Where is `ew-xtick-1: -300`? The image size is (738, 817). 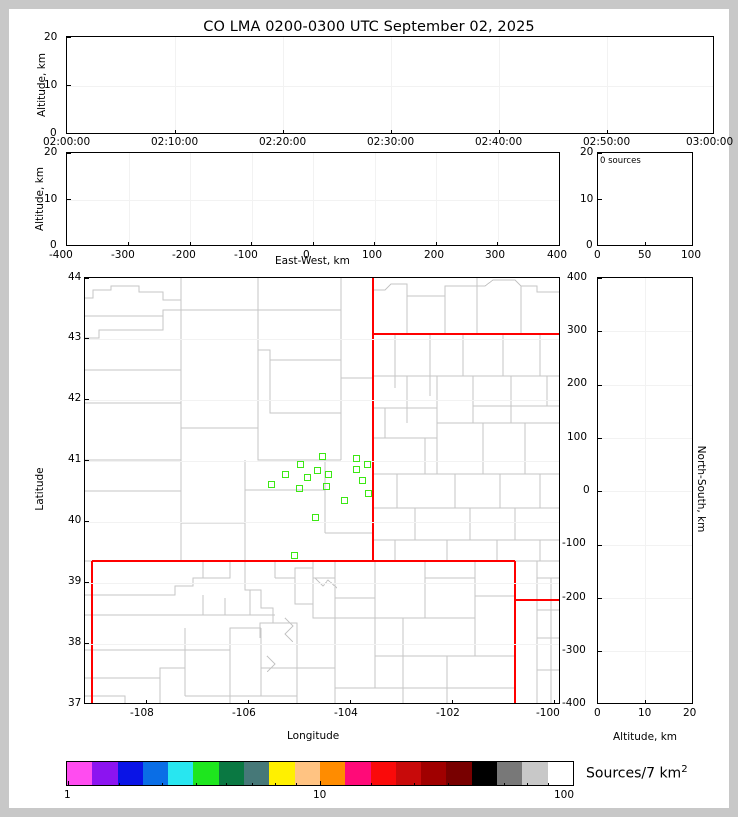
ew-xtick-1: -300 is located at coordinates (123, 255).